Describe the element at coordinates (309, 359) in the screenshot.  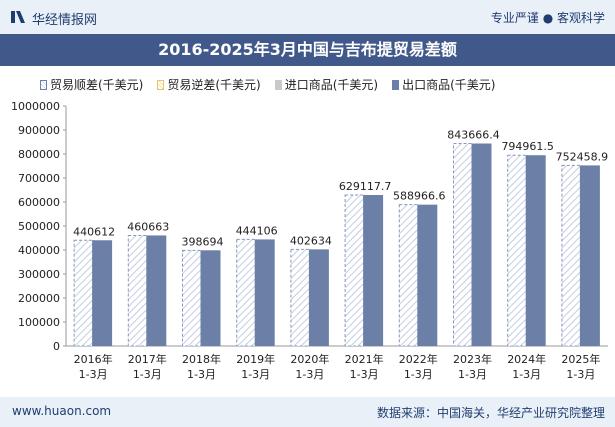
I see `x-tick-label-4-0: 2020年` at that location.